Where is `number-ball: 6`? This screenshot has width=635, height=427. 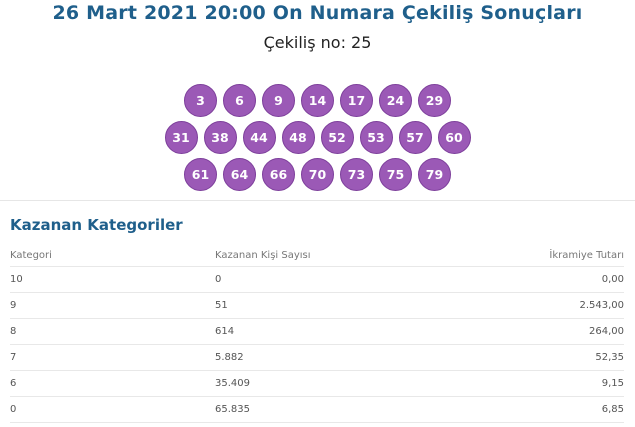
number-ball: 6 is located at coordinates (239, 100).